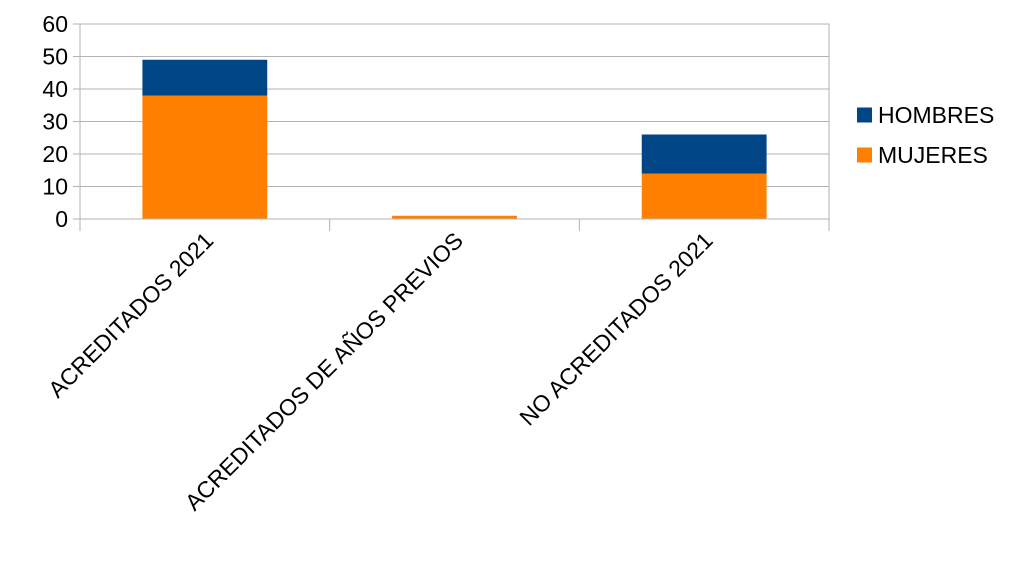  What do you see at coordinates (454, 217) in the screenshot?
I see `bar-mujeres-acreditados-de-anos-previos` at bounding box center [454, 217].